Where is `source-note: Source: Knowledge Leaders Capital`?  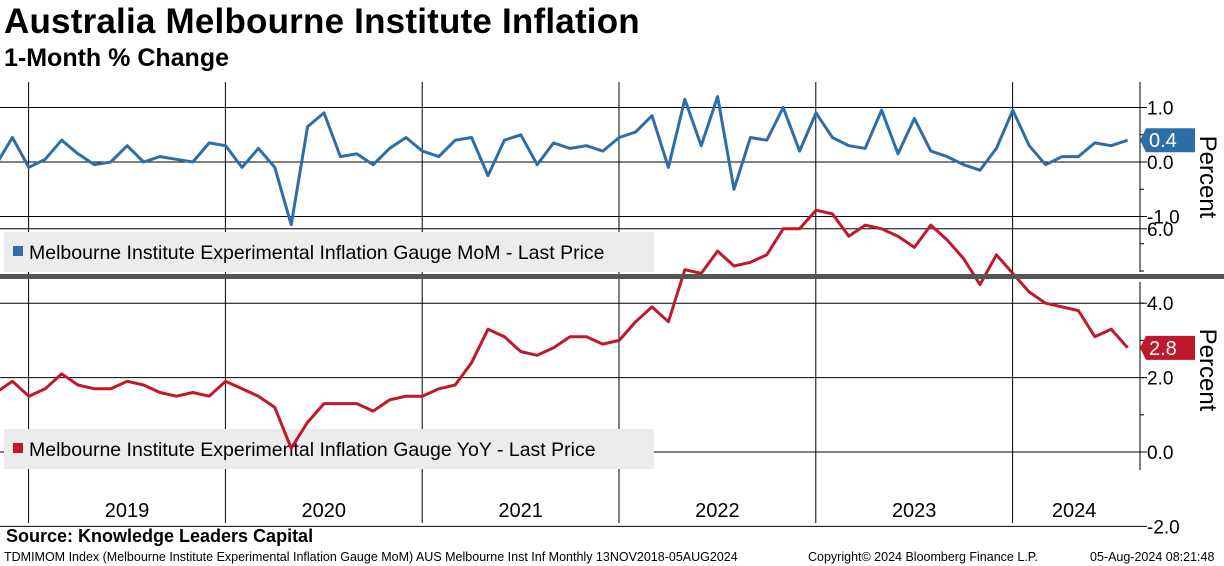 source-note: Source: Knowledge Leaders Capital is located at coordinates (160, 536).